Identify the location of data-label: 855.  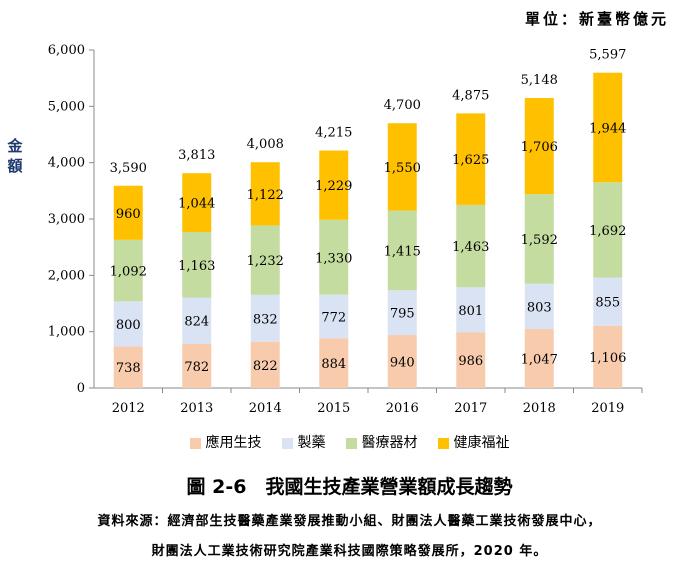
(607, 303).